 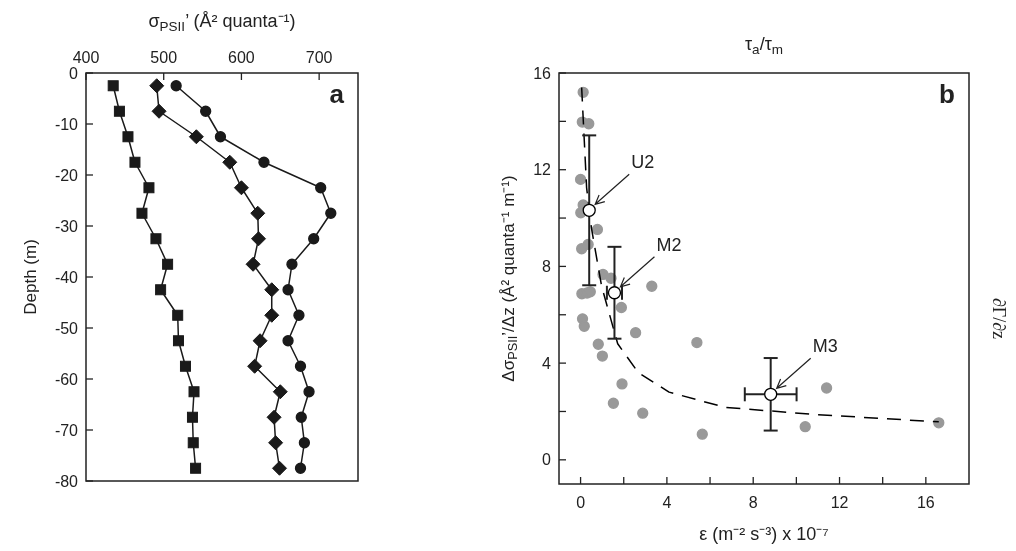 What do you see at coordinates (999, 318) in the screenshot?
I see `y2-axis-title: ∂Γ/∂z` at bounding box center [999, 318].